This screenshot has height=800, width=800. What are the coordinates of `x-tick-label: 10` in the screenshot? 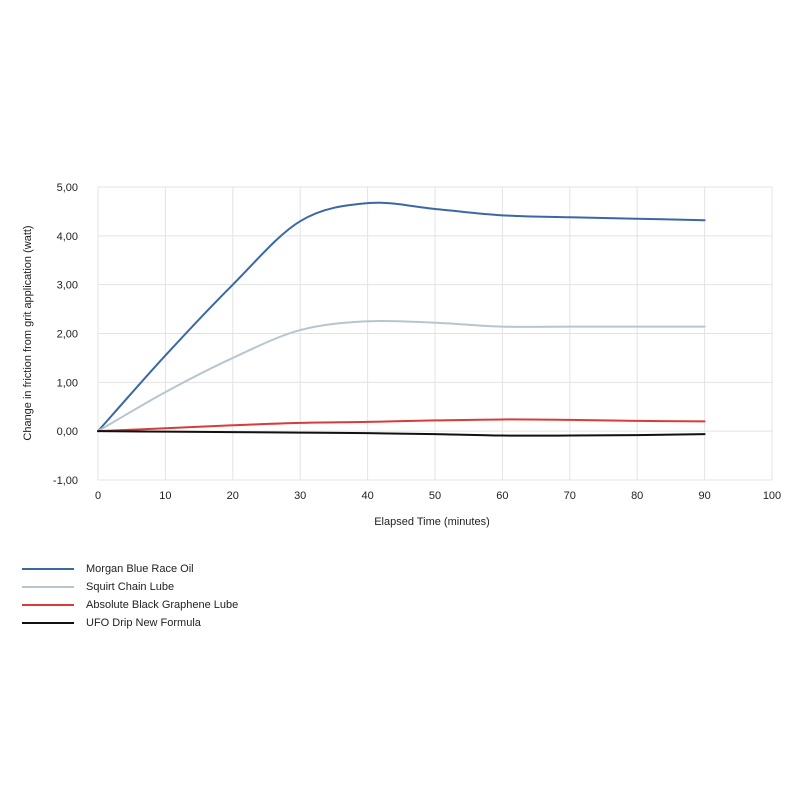 It's located at (165, 496).